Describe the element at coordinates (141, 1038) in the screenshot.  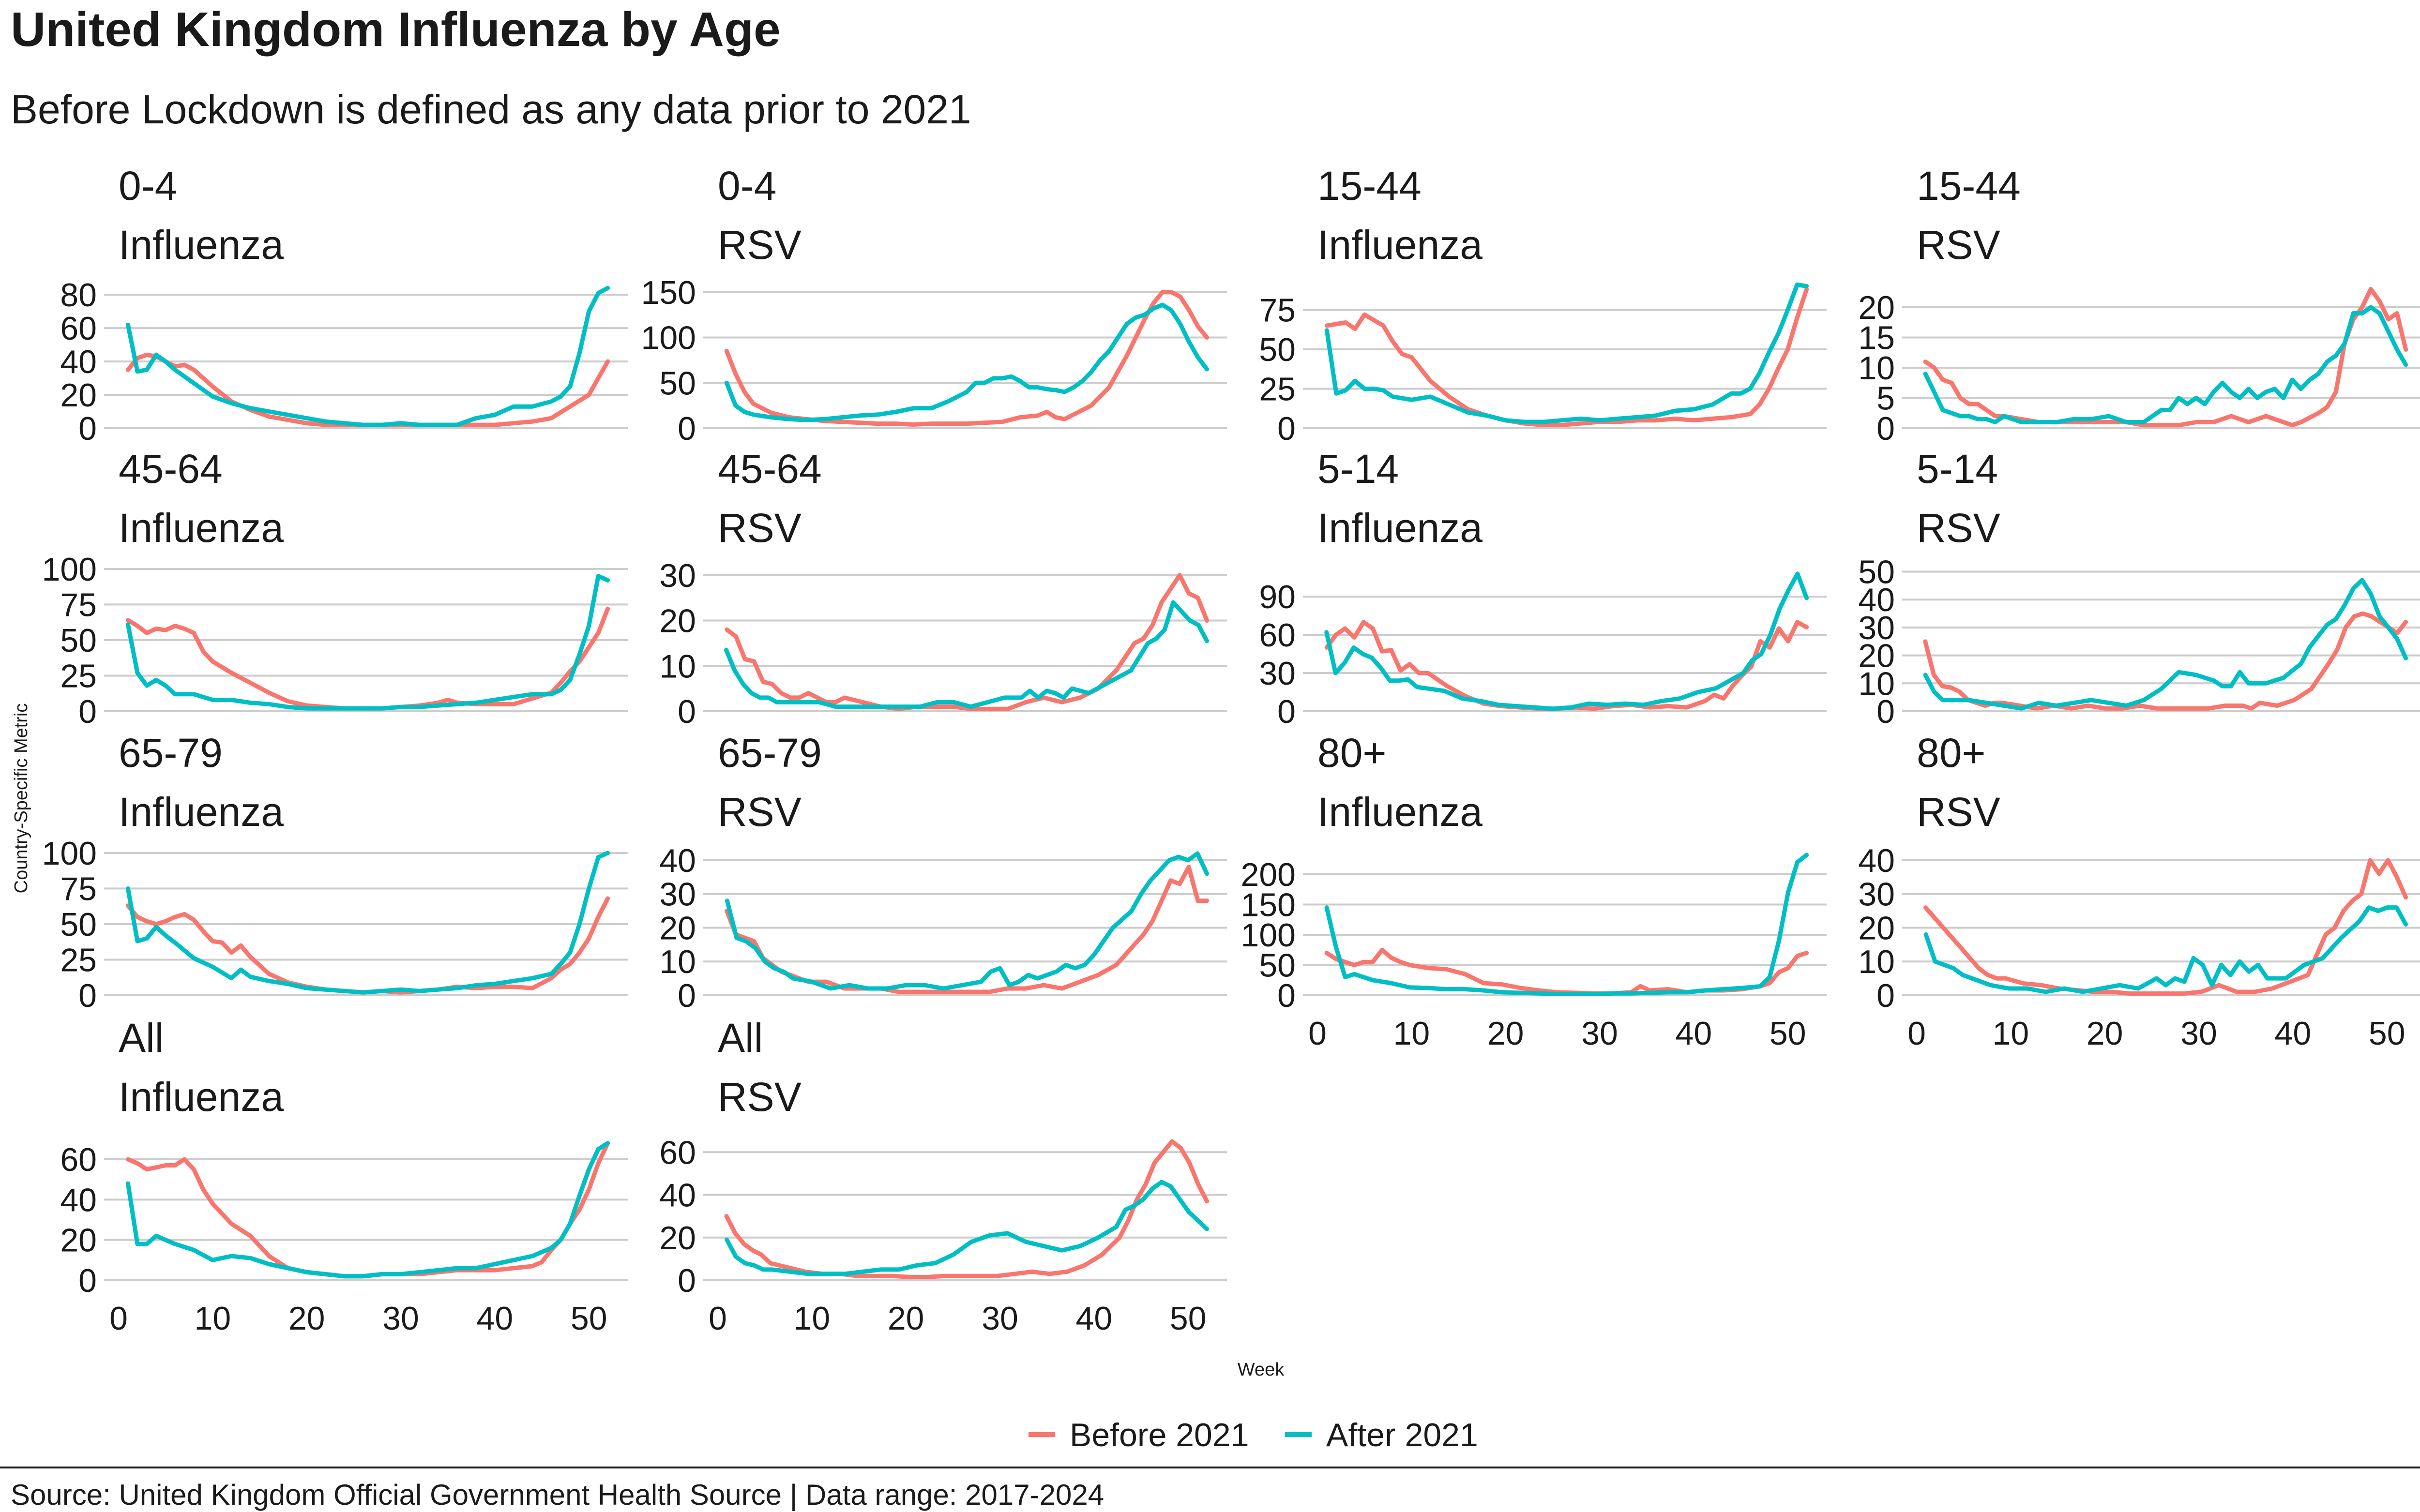
I see `facet-age-label: All` at that location.